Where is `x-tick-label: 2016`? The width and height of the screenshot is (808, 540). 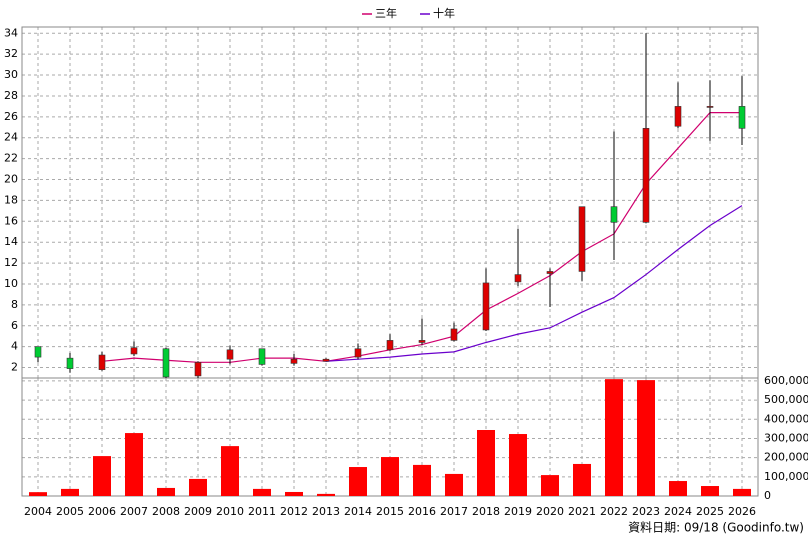
x-tick-label: 2016 is located at coordinates (422, 511).